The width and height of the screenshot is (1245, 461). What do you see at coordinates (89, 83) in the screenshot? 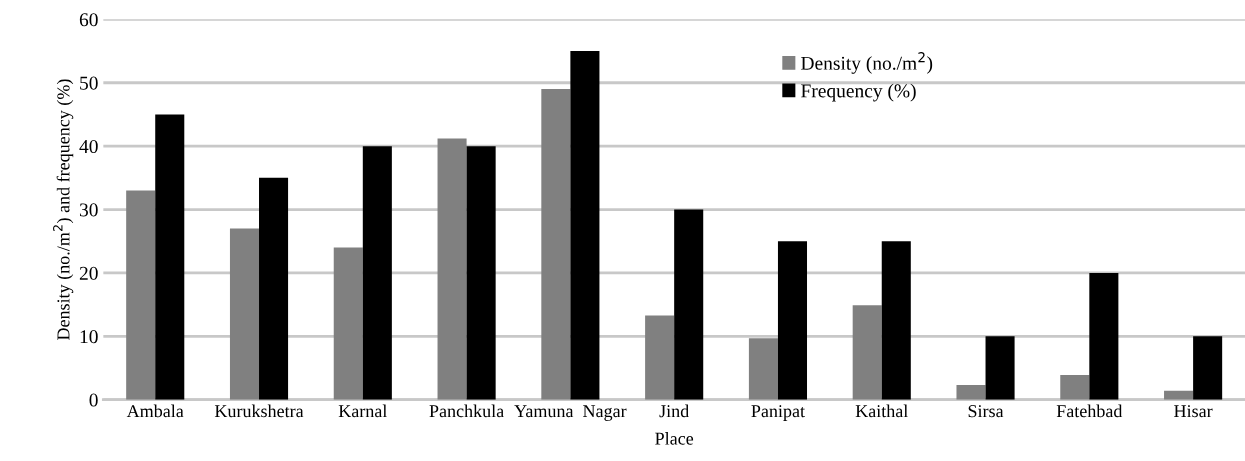
I see `y-tick-label: 50` at bounding box center [89, 83].